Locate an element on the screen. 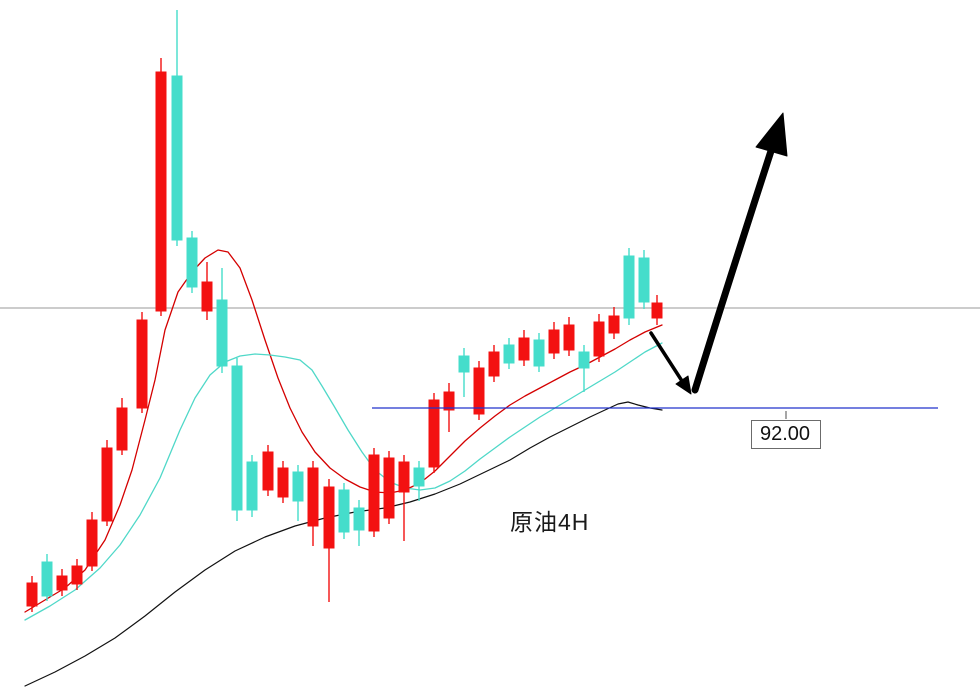 This screenshot has width=980, height=687. small-pullback-arrow-head is located at coordinates (683, 385).